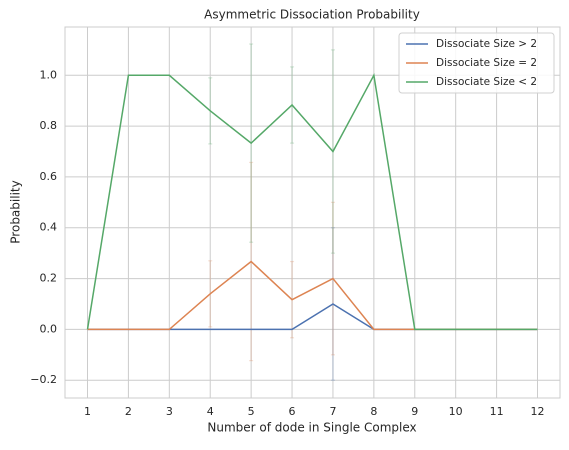 This screenshot has height=450, width=569. Describe the element at coordinates (87, 411) in the screenshot. I see `x-tick-label: 1` at that location.